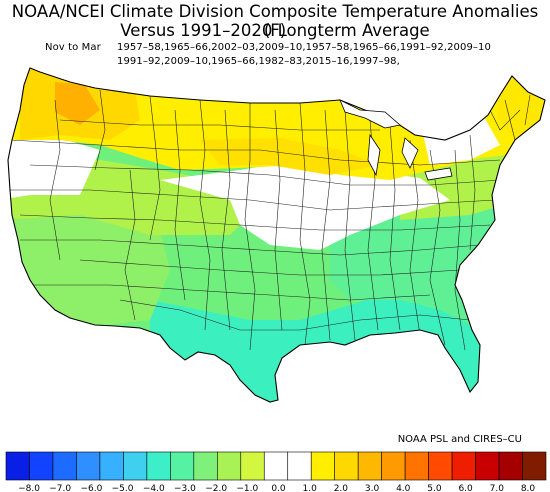  What do you see at coordinates (73, 47) in the screenshot?
I see `period-label: Nov to Mar` at bounding box center [73, 47].